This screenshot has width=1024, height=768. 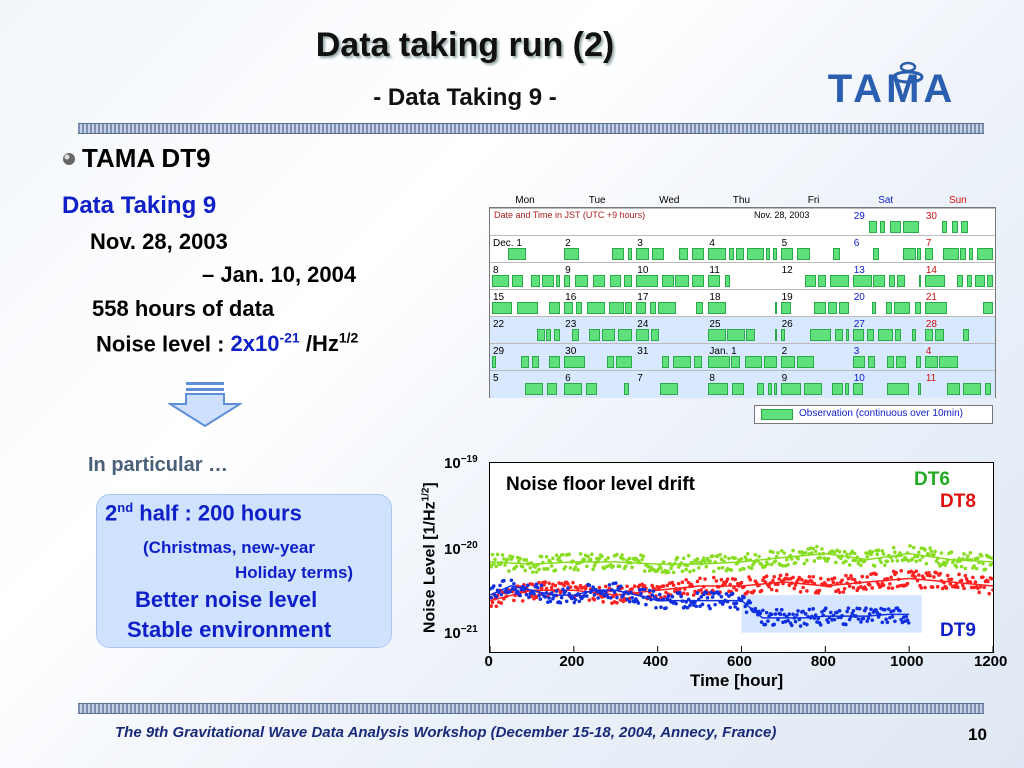 What do you see at coordinates (787, 297) in the screenshot?
I see `calendar-day: 19` at bounding box center [787, 297].